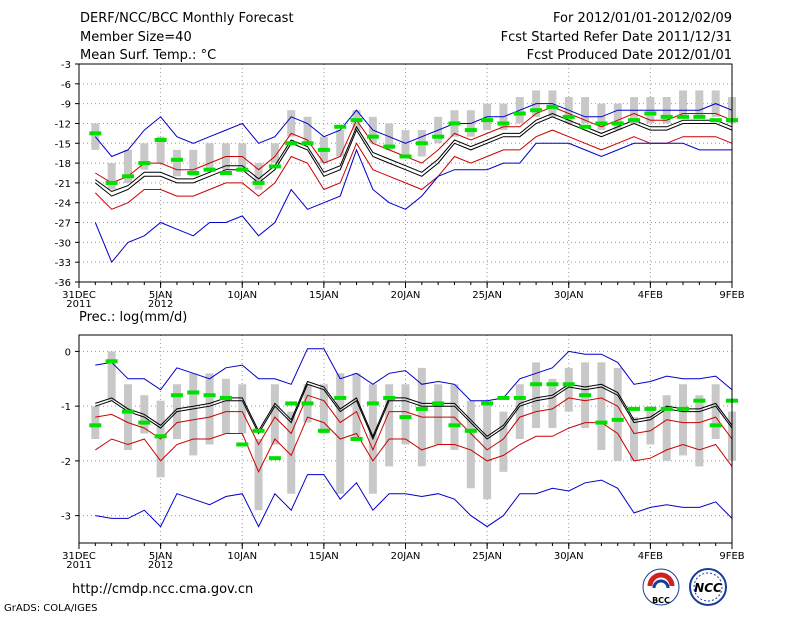 Image resolution: width=800 pixels, height=618 pixels. Describe the element at coordinates (79, 556) in the screenshot. I see `panel2-xtick-label: 31DEC` at that location.